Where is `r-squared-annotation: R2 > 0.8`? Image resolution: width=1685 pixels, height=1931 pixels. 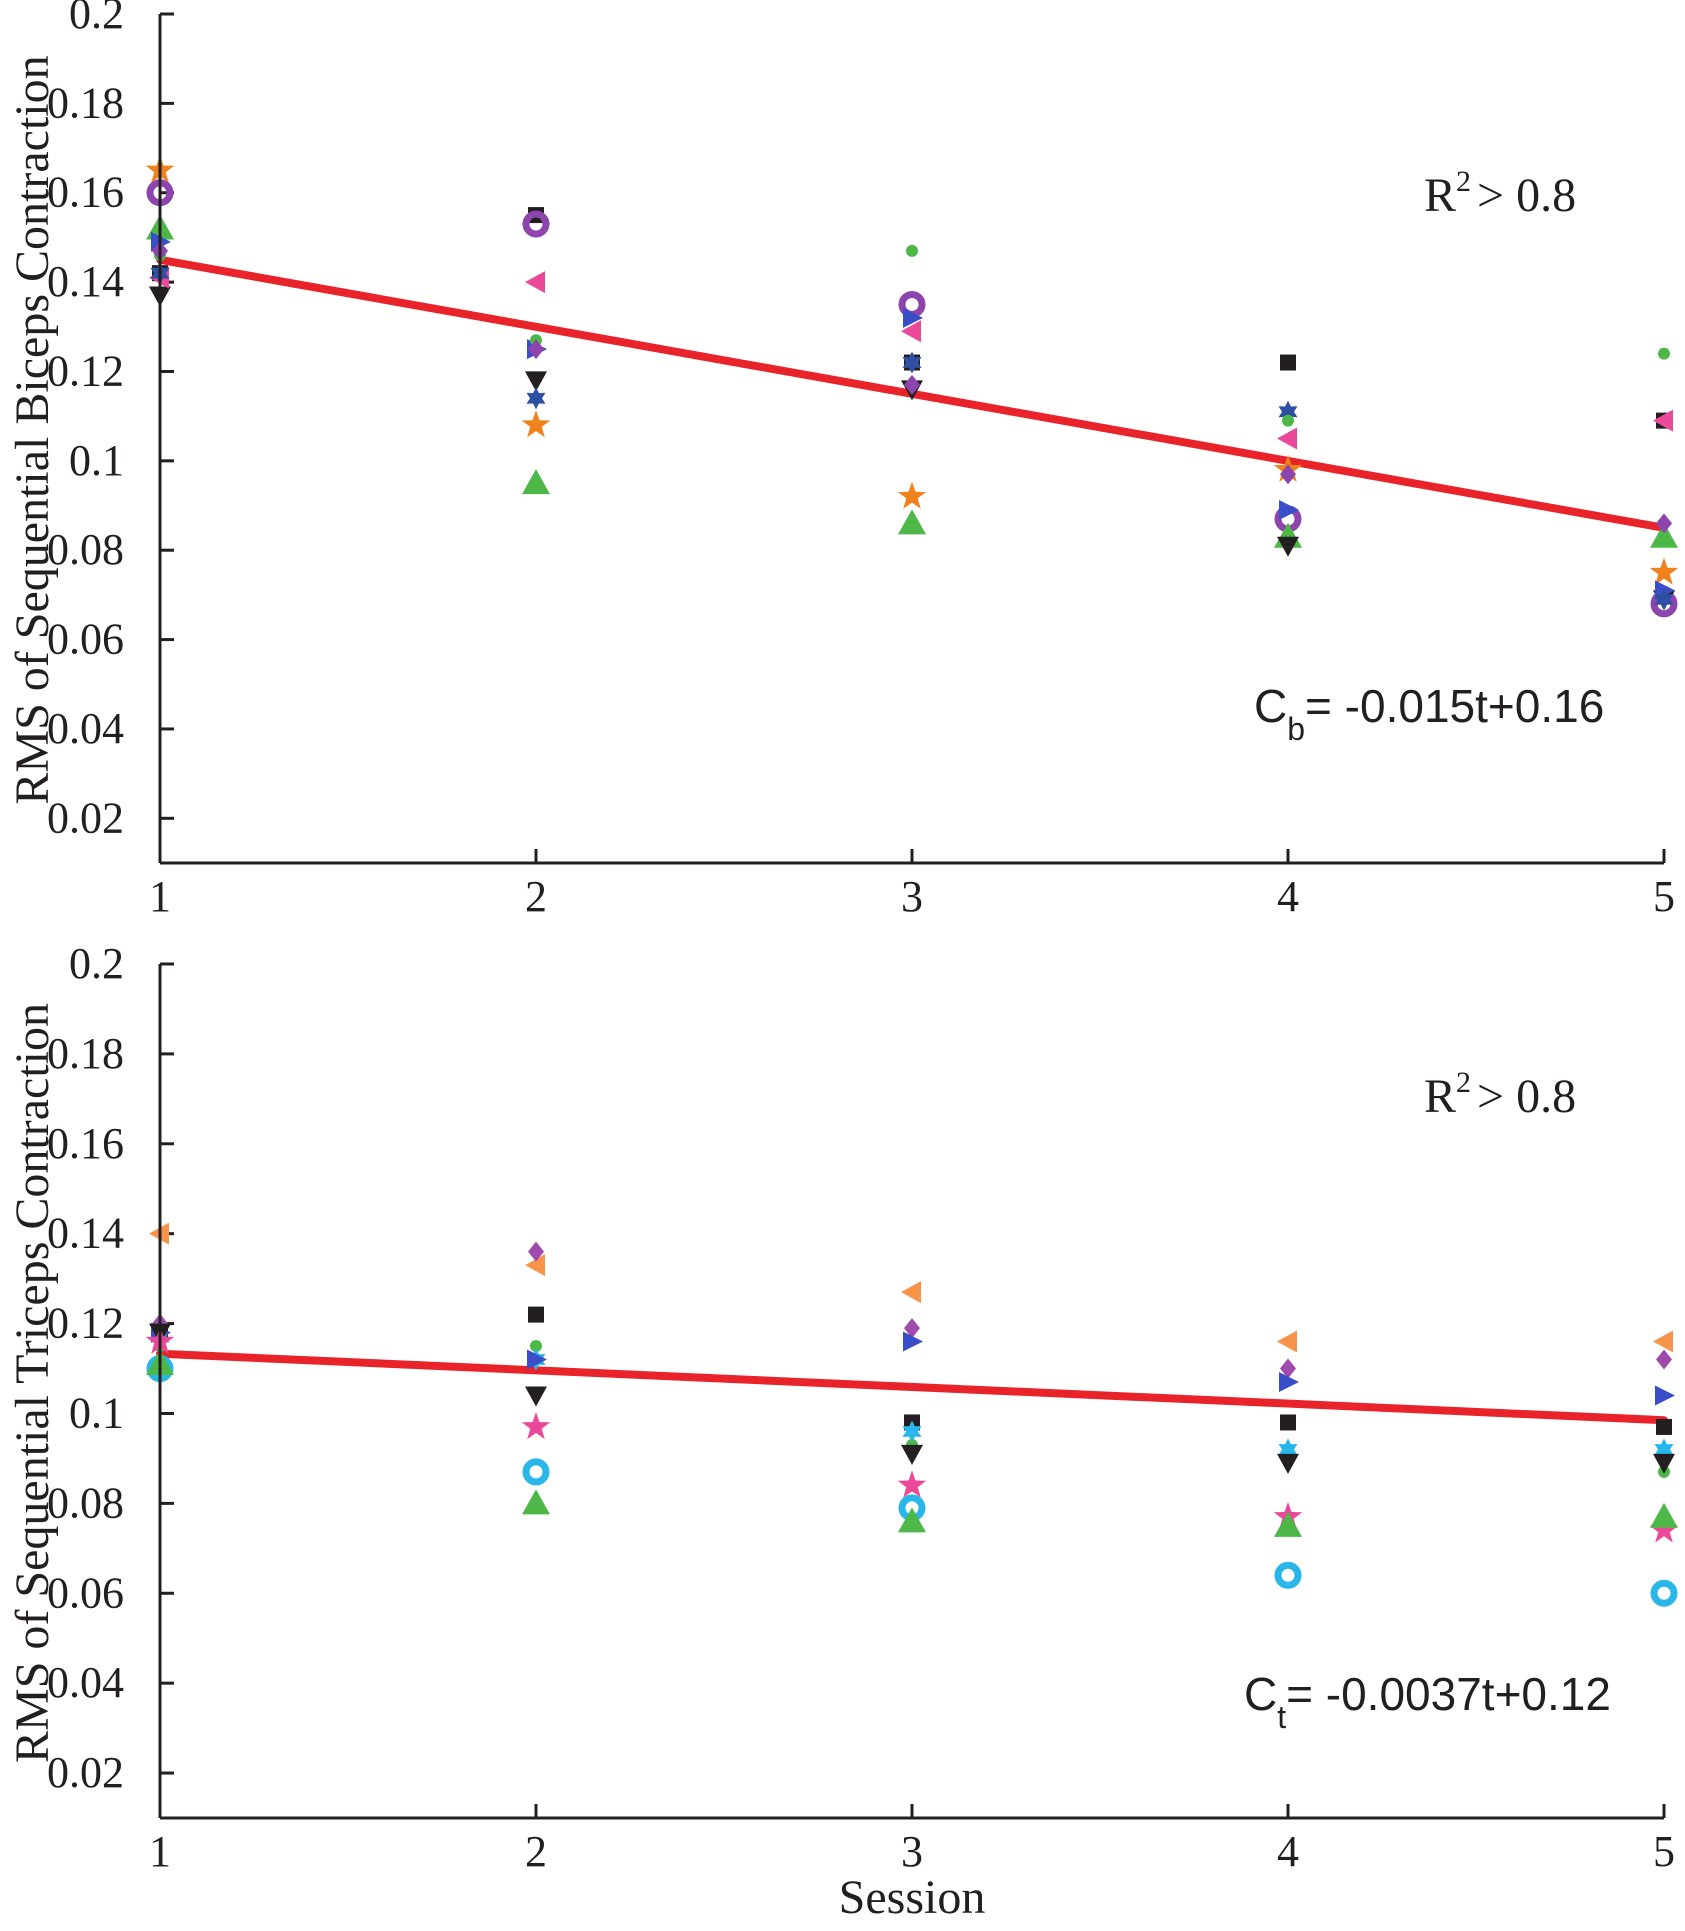 r-squared-annotation: R2 > 0.8 is located at coordinates (1500, 193).